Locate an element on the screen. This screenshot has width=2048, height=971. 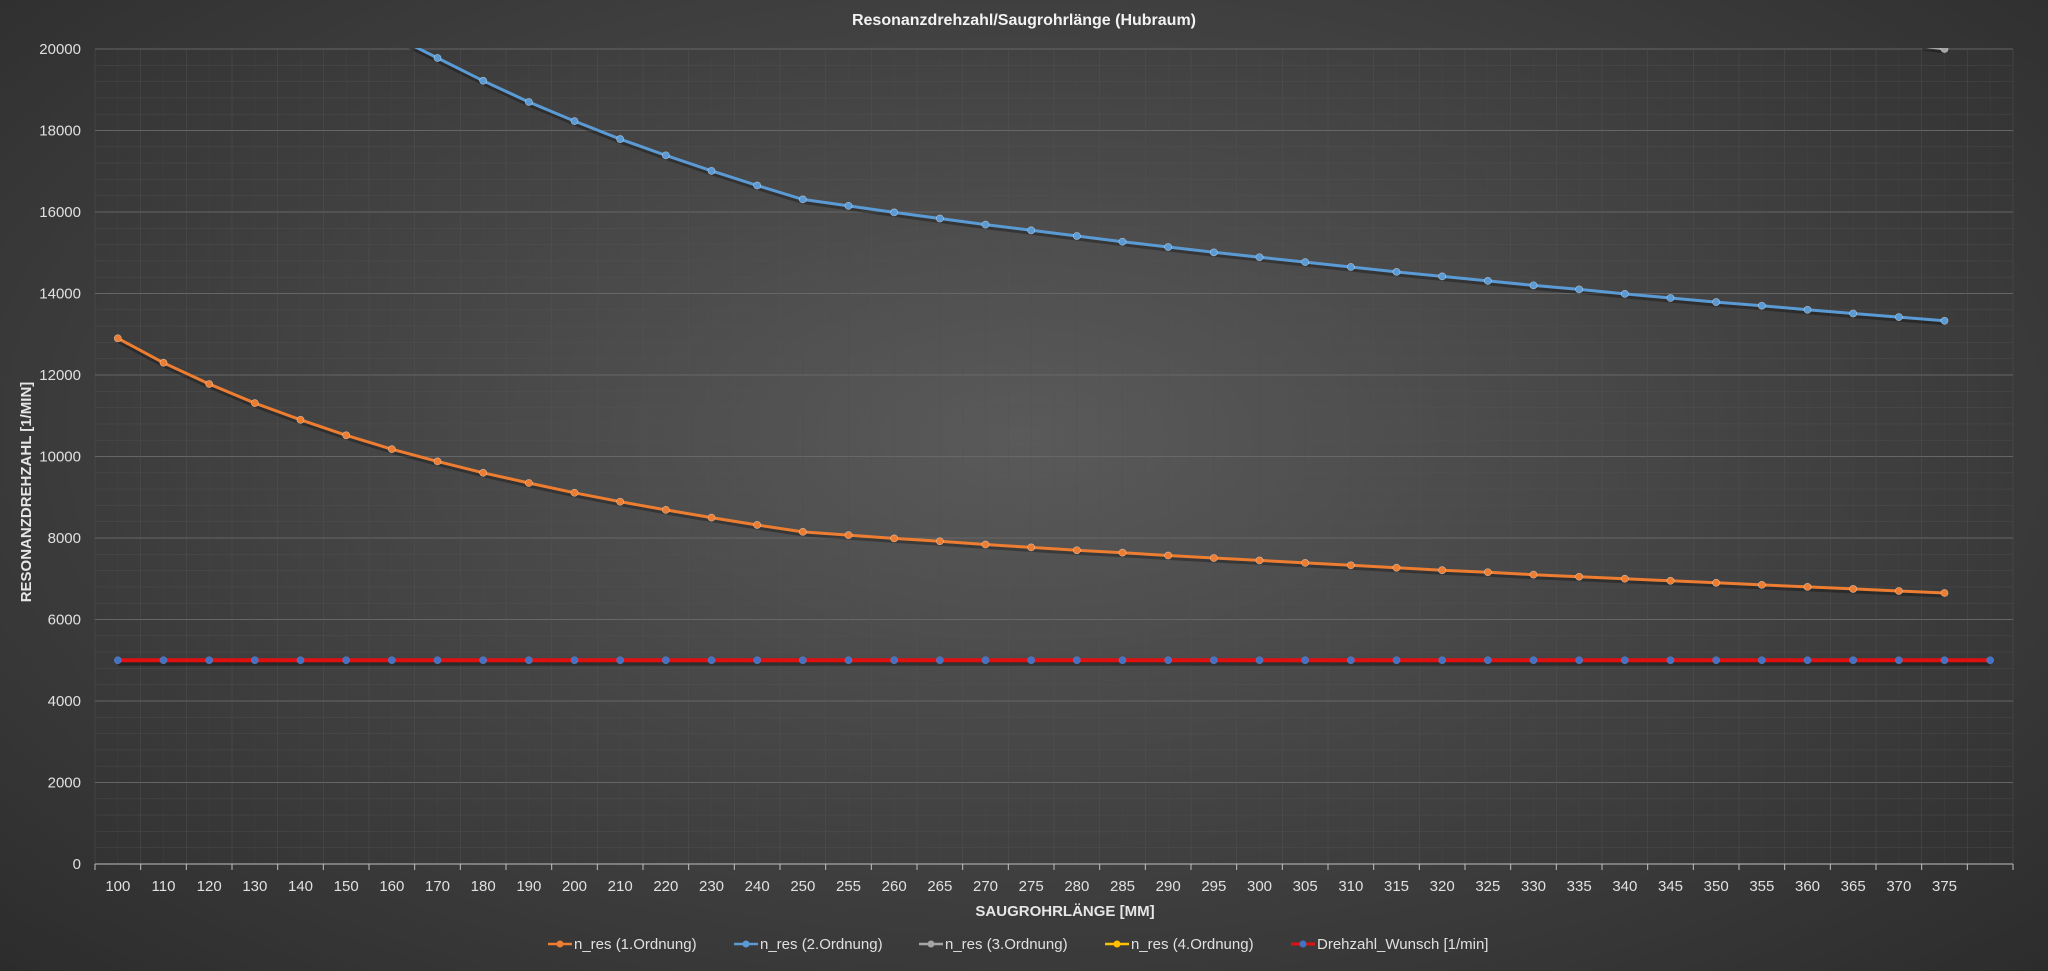
series-line-shadow is located at coordinates (1933, 51).